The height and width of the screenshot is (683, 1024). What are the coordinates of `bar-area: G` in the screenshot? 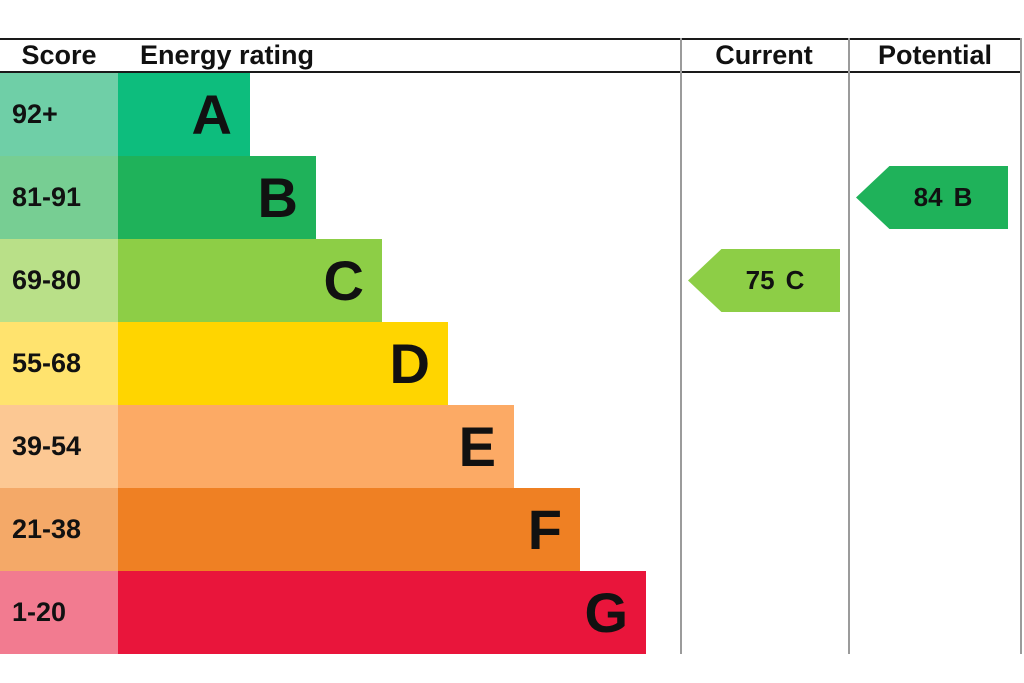 It's located at (399, 612).